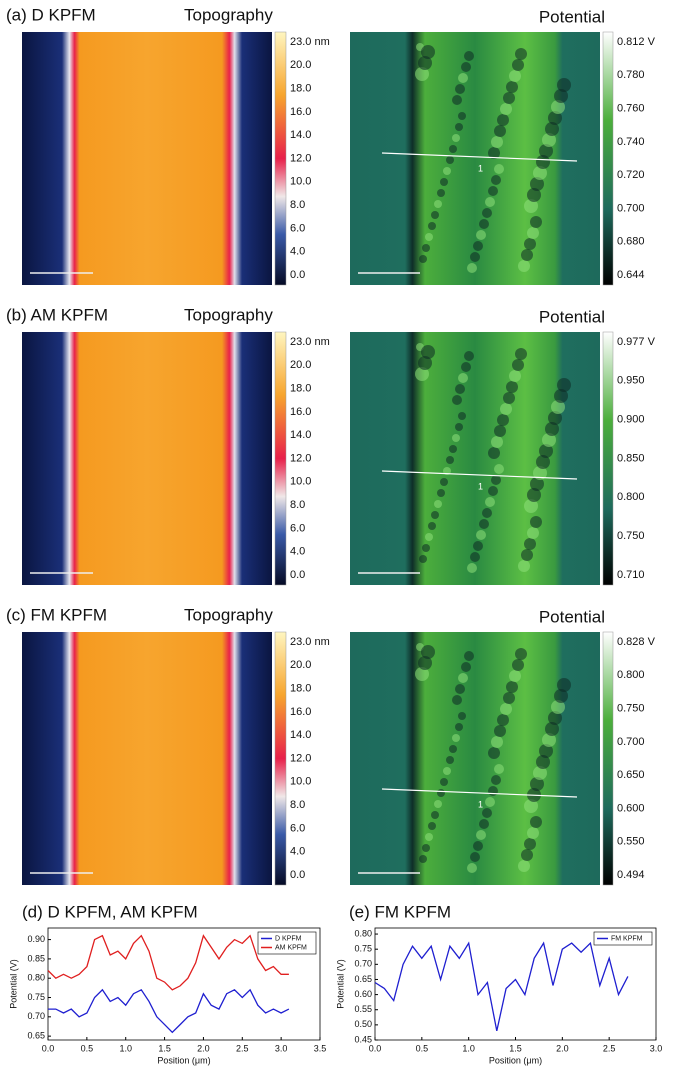 This screenshot has height=1070, width=674. Describe the element at coordinates (631, 775) in the screenshot. I see `colorbar-label: 0.650` at that location.